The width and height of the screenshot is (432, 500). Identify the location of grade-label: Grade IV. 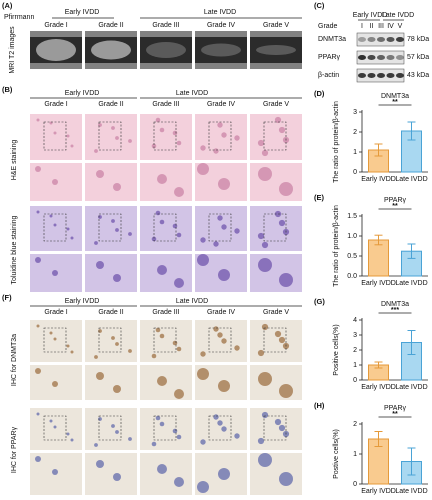
(221, 312).